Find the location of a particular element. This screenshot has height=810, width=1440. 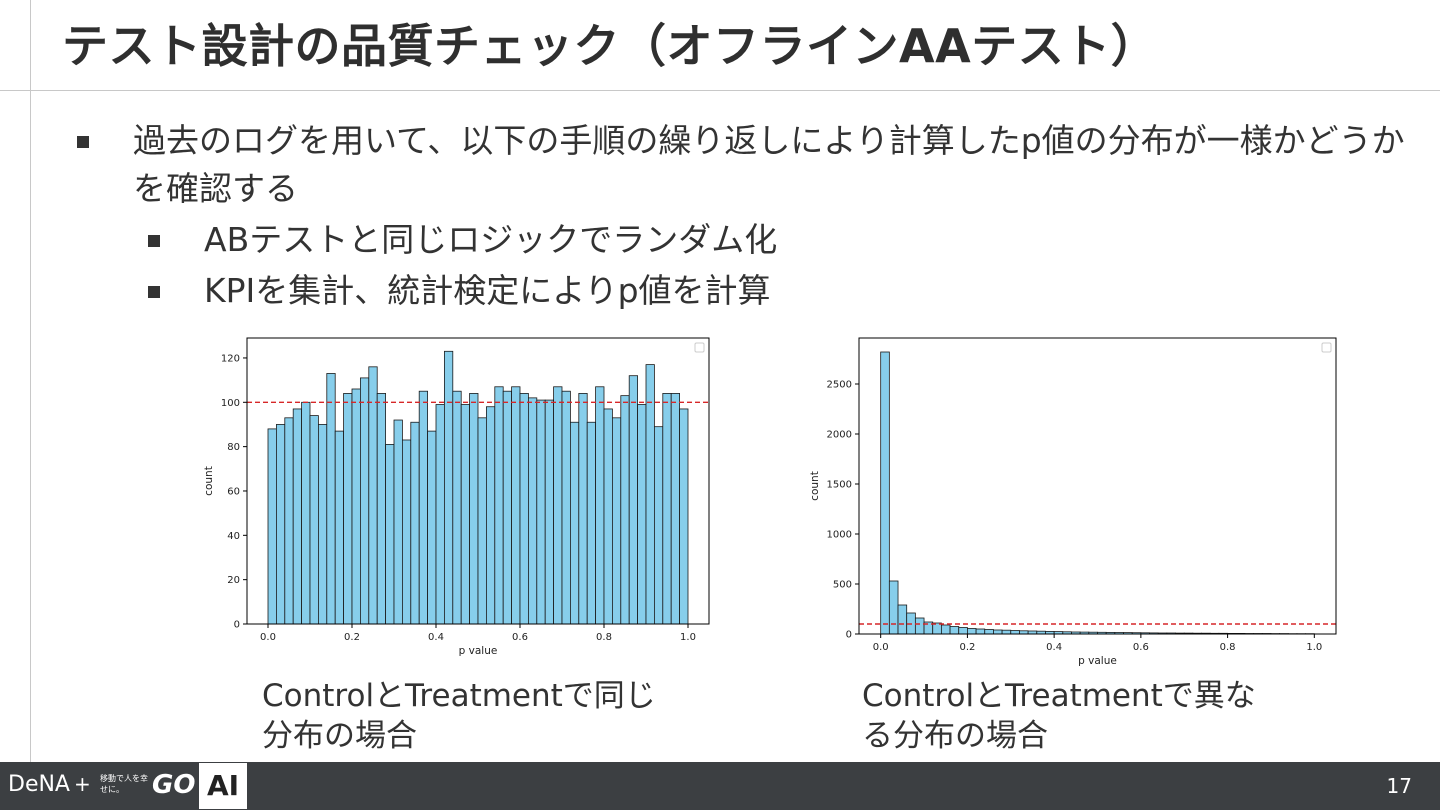

caption-different-distribution: ControlとTreatmentで異な る分布の場合 is located at coordinates (1059, 716).